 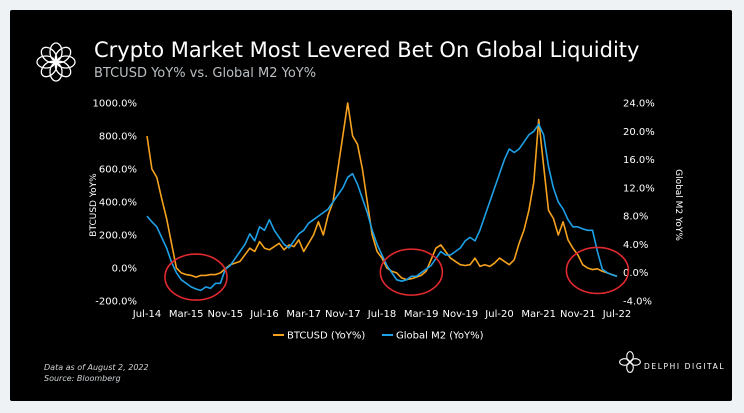 What do you see at coordinates (461, 314) in the screenshot?
I see `x-tick-label: Nov-19` at bounding box center [461, 314].